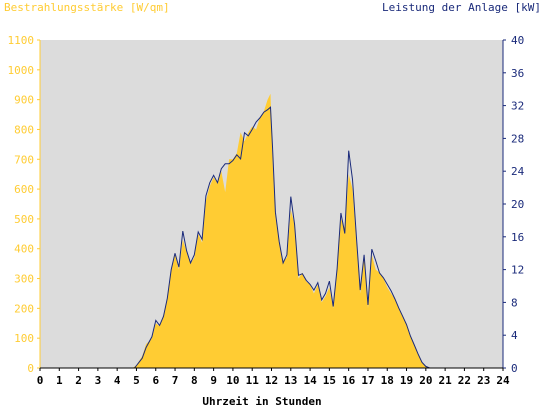  What do you see at coordinates (517, 40) in the screenshot?
I see `right-tick-label: 40` at bounding box center [517, 40].